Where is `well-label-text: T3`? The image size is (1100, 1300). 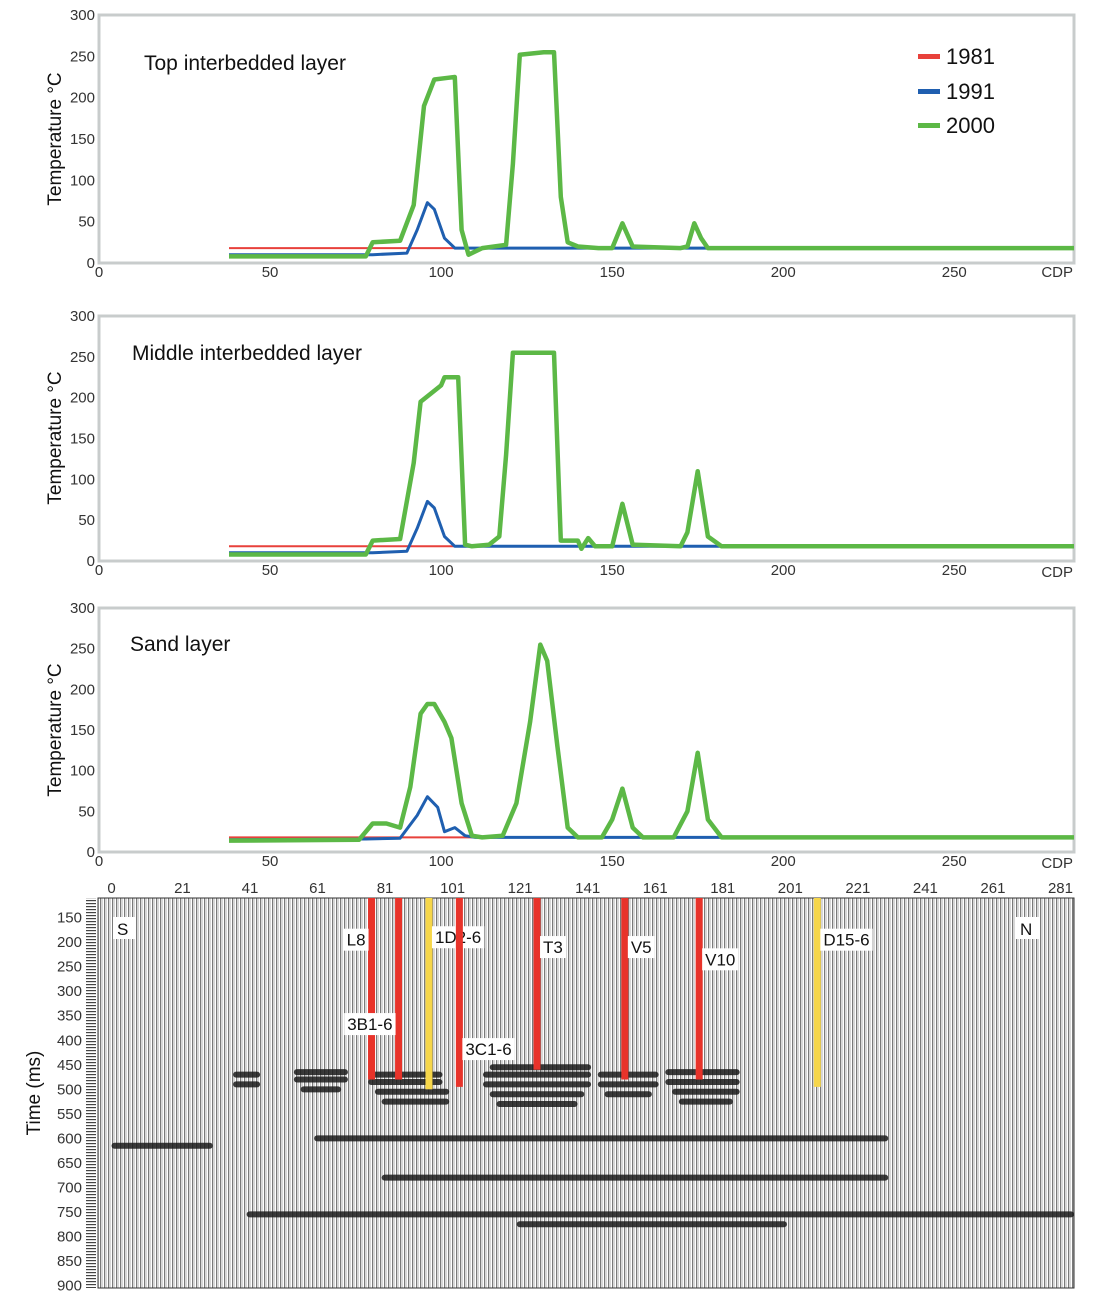 well-label-text: T3 is located at coordinates (553, 947).